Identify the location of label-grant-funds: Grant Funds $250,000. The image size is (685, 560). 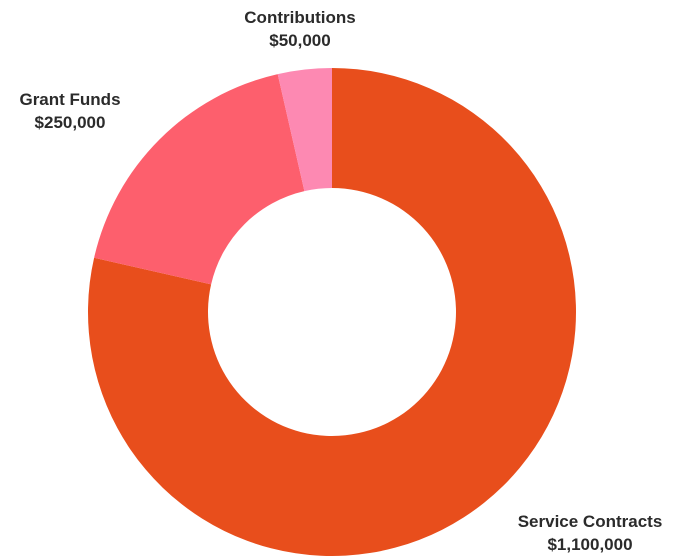
(70, 111).